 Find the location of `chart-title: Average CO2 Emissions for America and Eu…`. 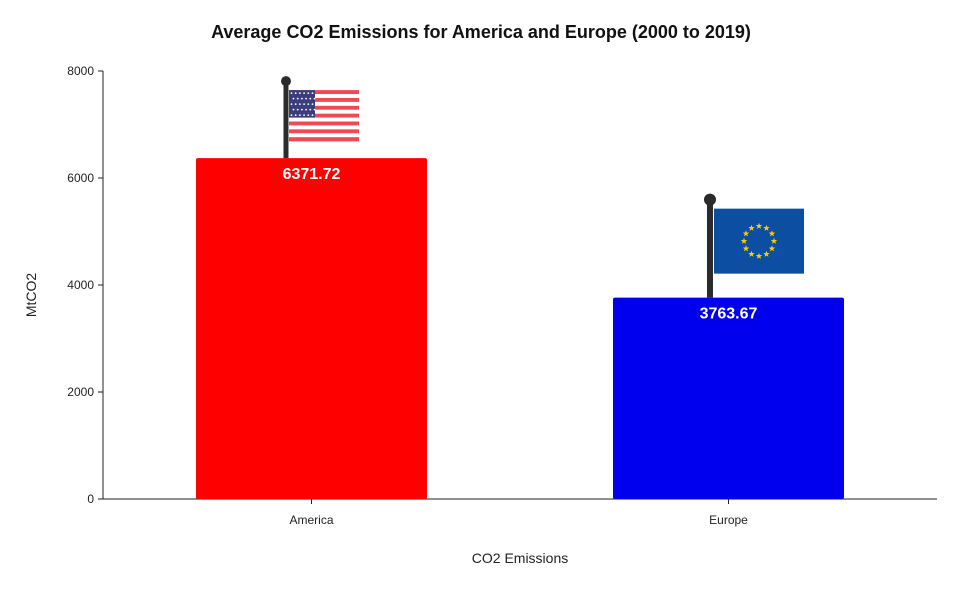

chart-title: Average CO2 Emissions for America and Eu… is located at coordinates (481, 32).